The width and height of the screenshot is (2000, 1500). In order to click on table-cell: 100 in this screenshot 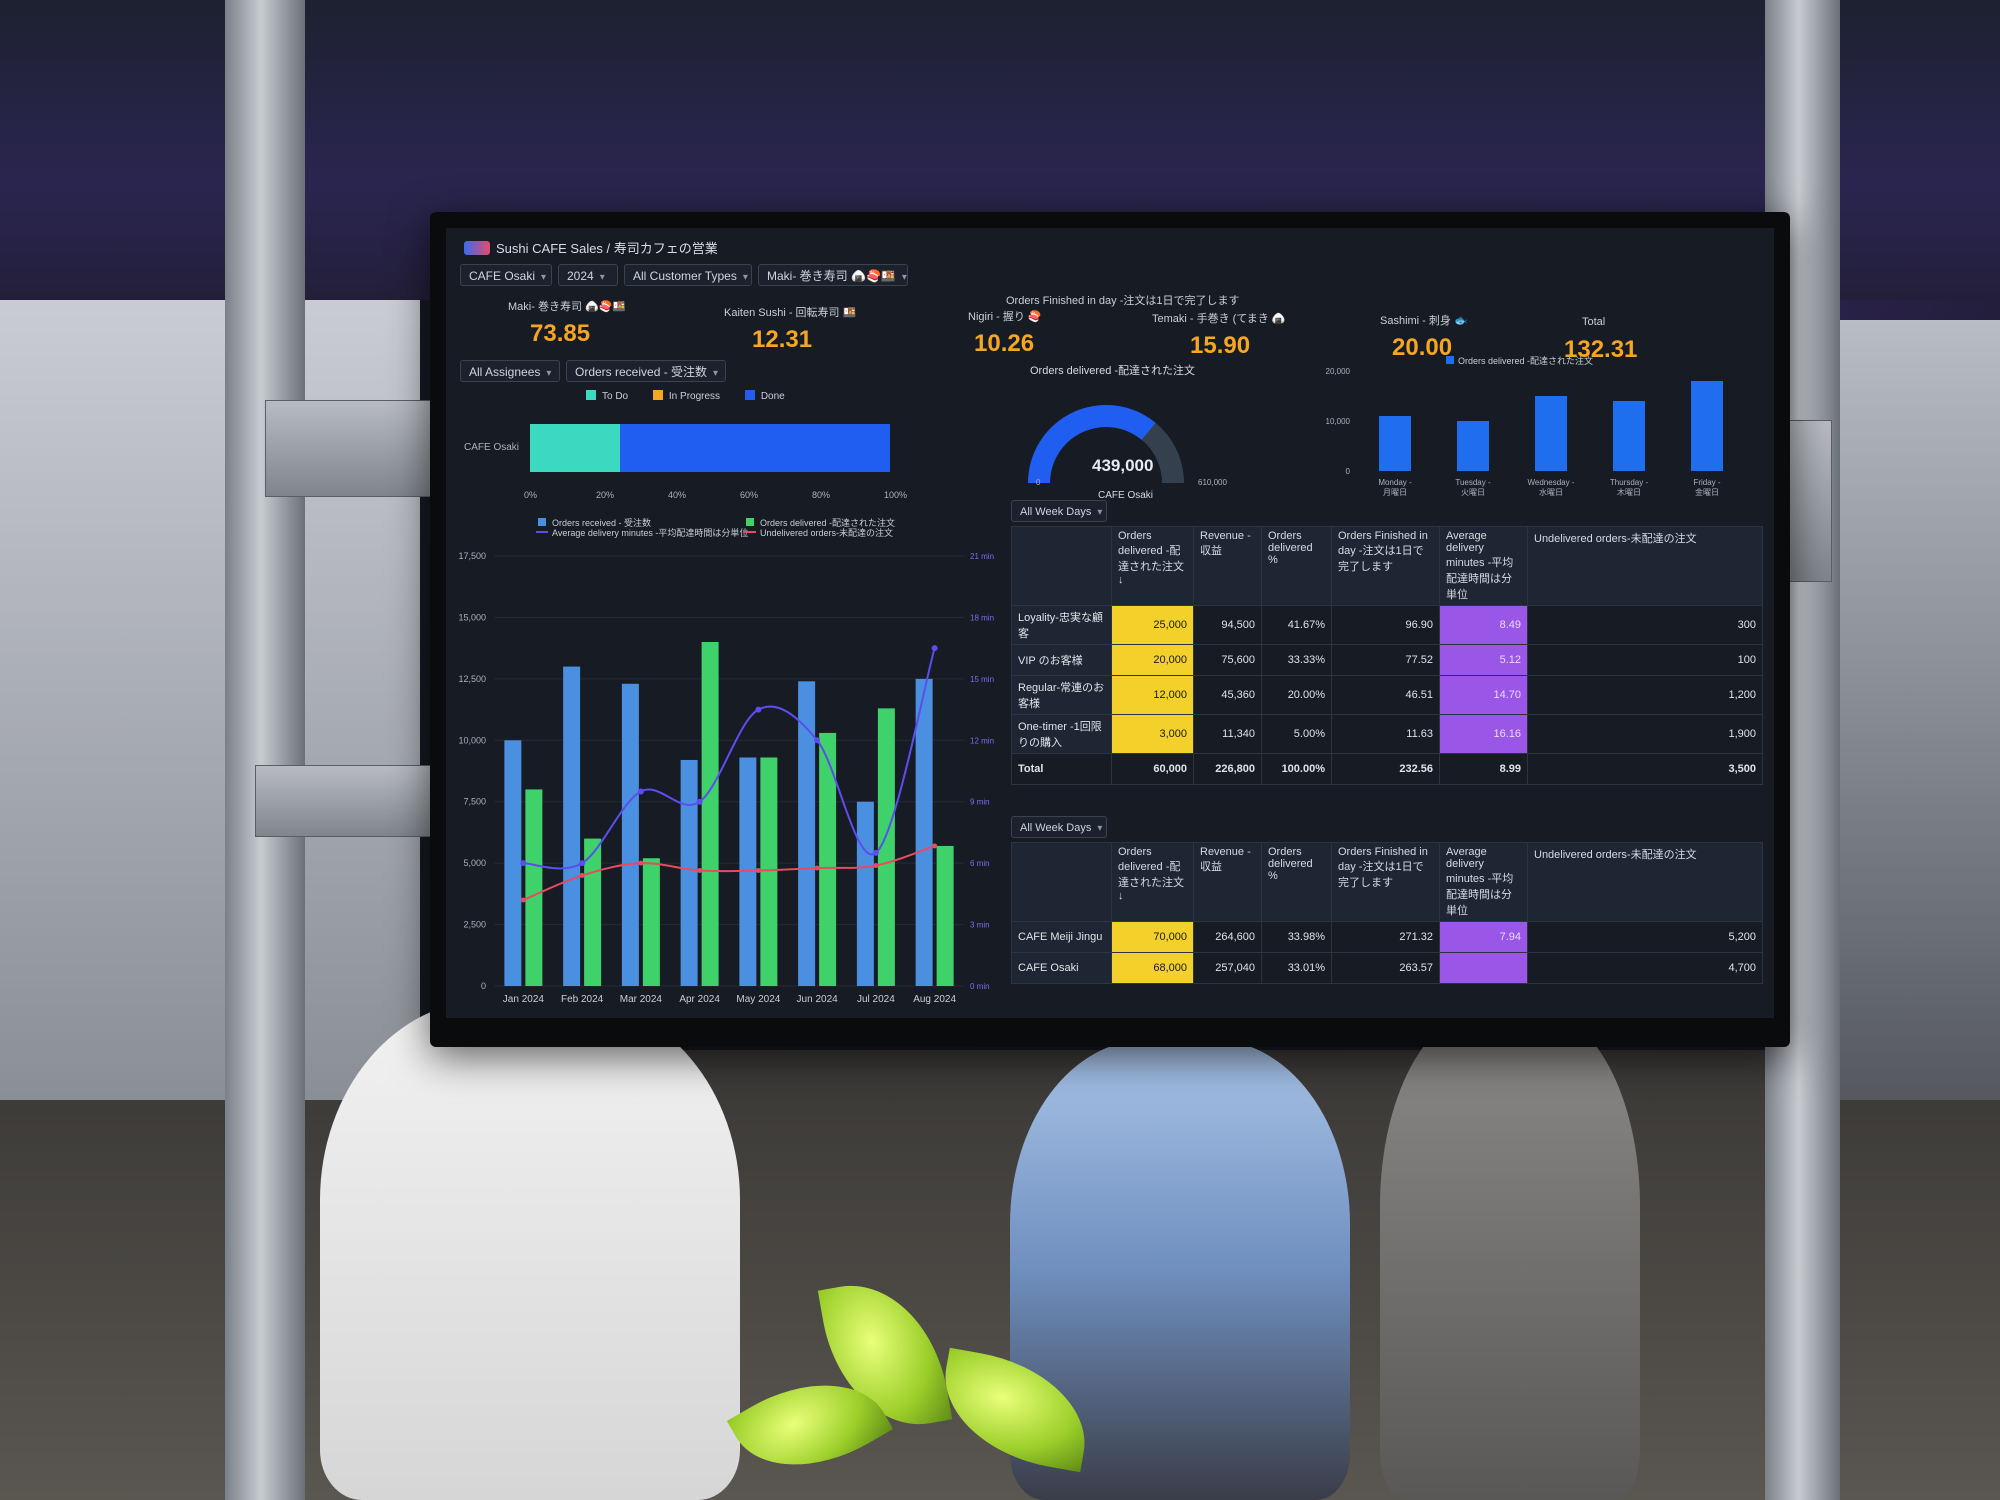, I will do `click(1645, 660)`.